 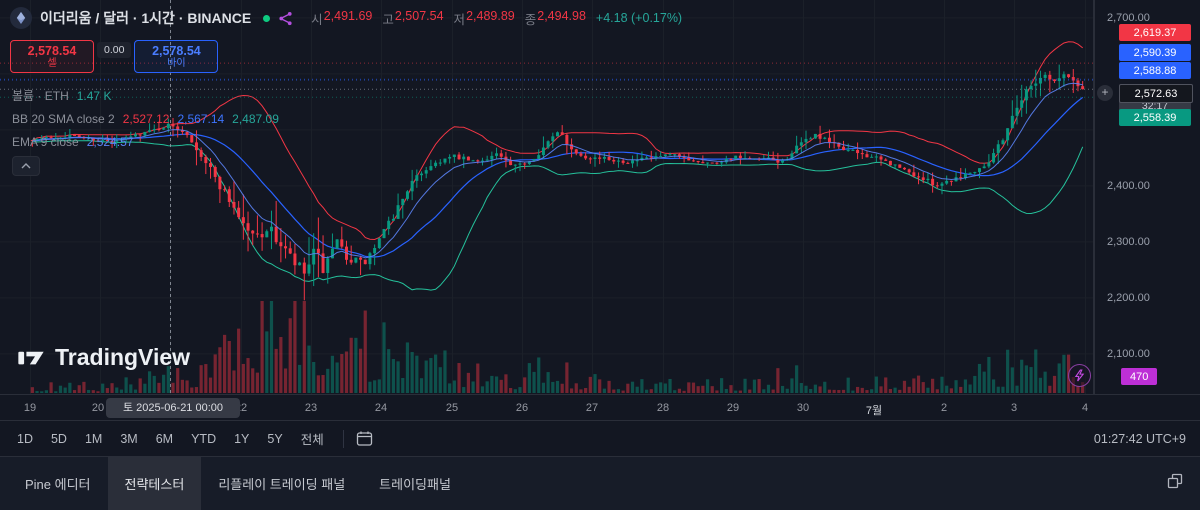 What do you see at coordinates (1128, 297) in the screenshot?
I see `price-tick-2200: 2,200.00` at bounding box center [1128, 297].